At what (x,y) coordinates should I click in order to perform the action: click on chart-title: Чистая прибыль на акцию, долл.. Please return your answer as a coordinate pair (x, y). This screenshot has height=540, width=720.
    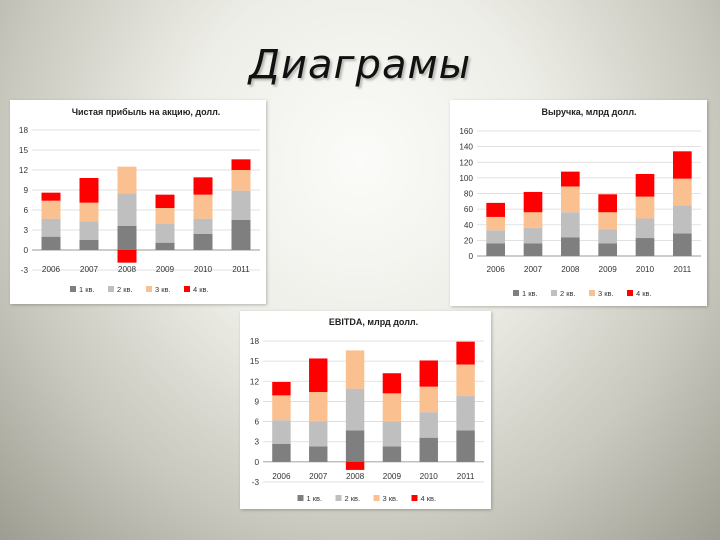
    Looking at the image, I should click on (146, 112).